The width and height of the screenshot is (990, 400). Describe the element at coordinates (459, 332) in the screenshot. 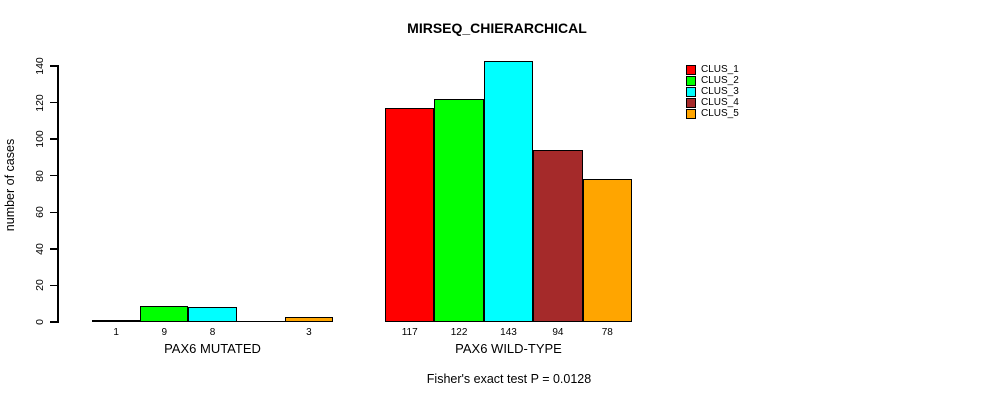

I see `bar-value-label: 122` at that location.